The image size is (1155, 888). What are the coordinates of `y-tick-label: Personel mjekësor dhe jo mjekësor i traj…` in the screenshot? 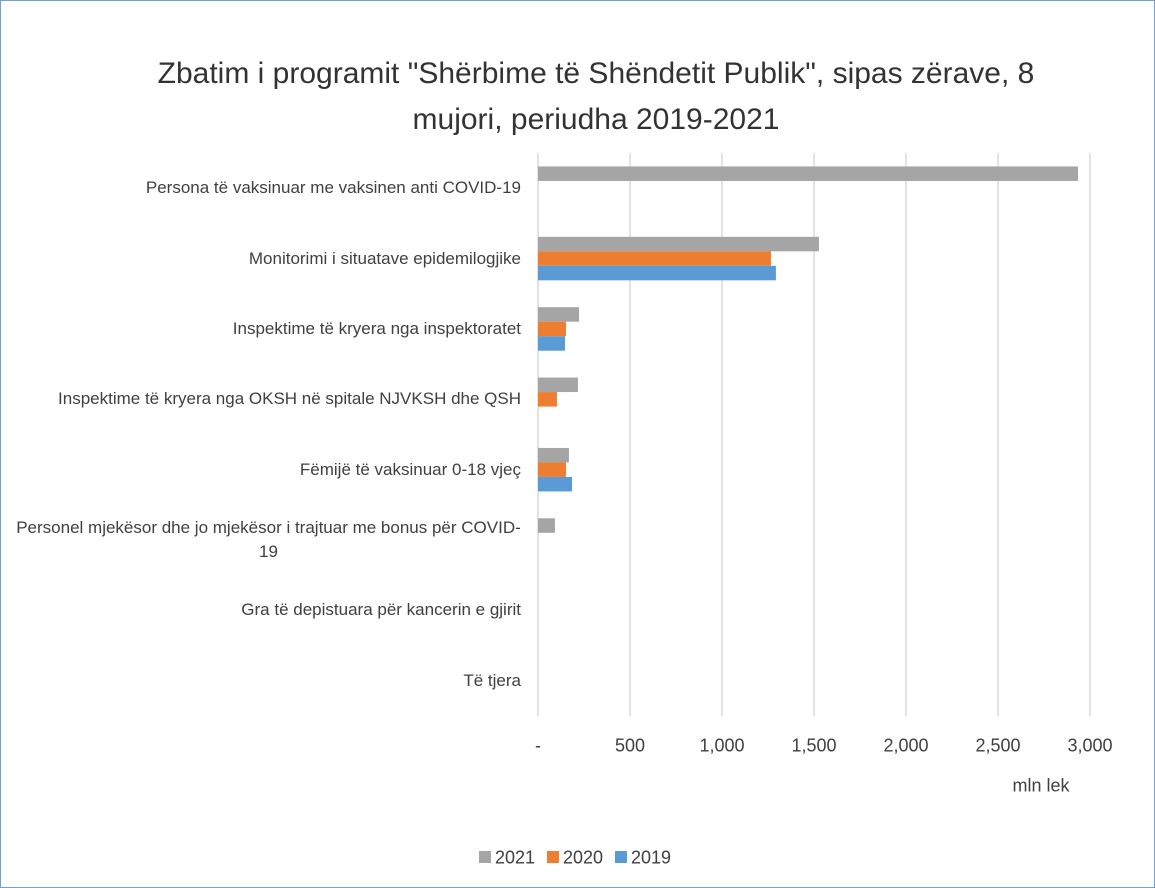 It's located at (268, 540).